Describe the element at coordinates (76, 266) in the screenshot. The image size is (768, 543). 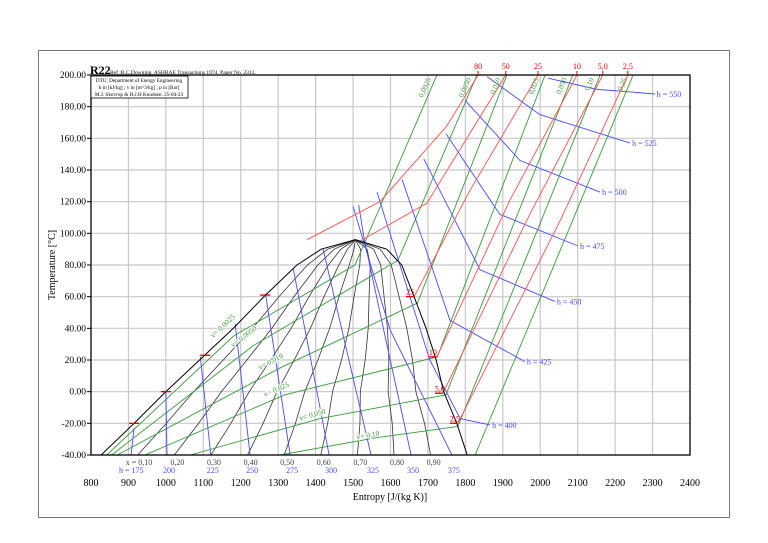
I see `y-tick-label: 80.00` at that location.